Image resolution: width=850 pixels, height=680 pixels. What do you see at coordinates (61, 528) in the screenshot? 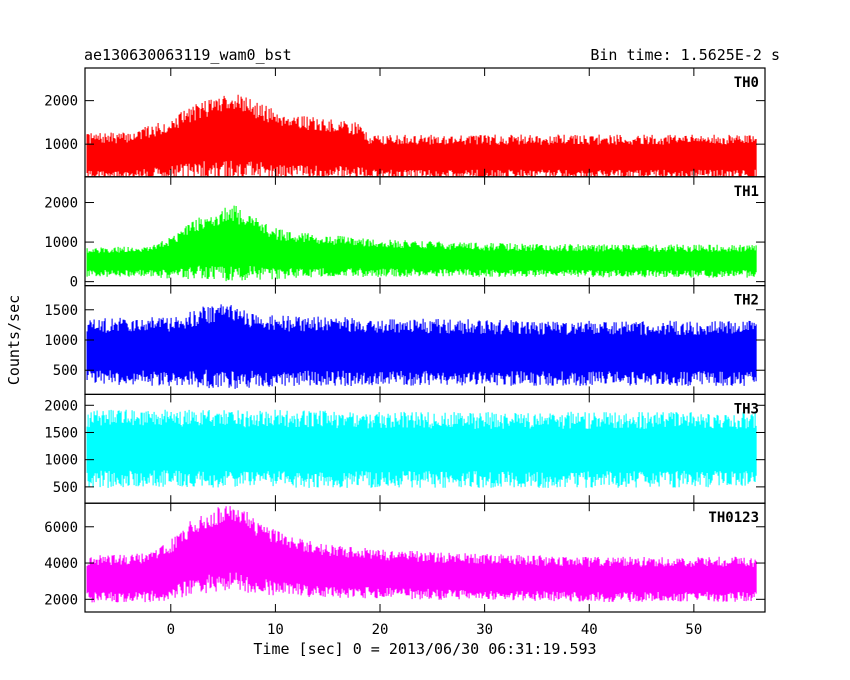
I see `y-tick-label: 6000` at bounding box center [61, 528].